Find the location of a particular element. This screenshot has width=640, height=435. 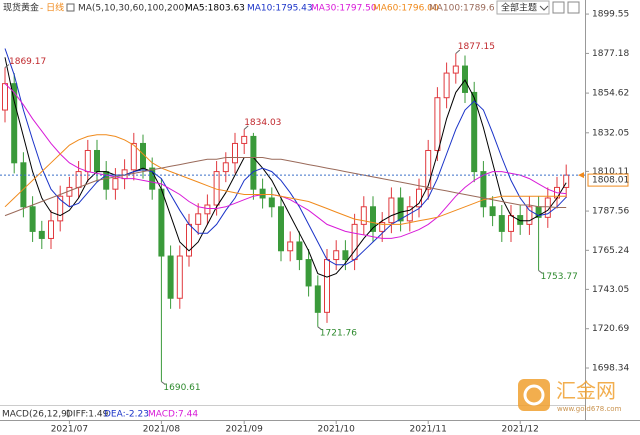

y-tick-label: 1720.69 is located at coordinates (610, 329).